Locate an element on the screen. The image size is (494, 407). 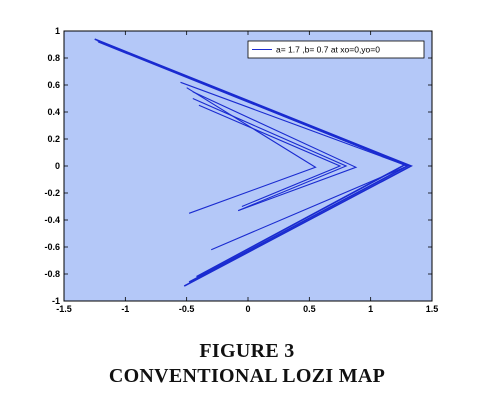
x-tick-label: 0 is located at coordinates (247, 309).